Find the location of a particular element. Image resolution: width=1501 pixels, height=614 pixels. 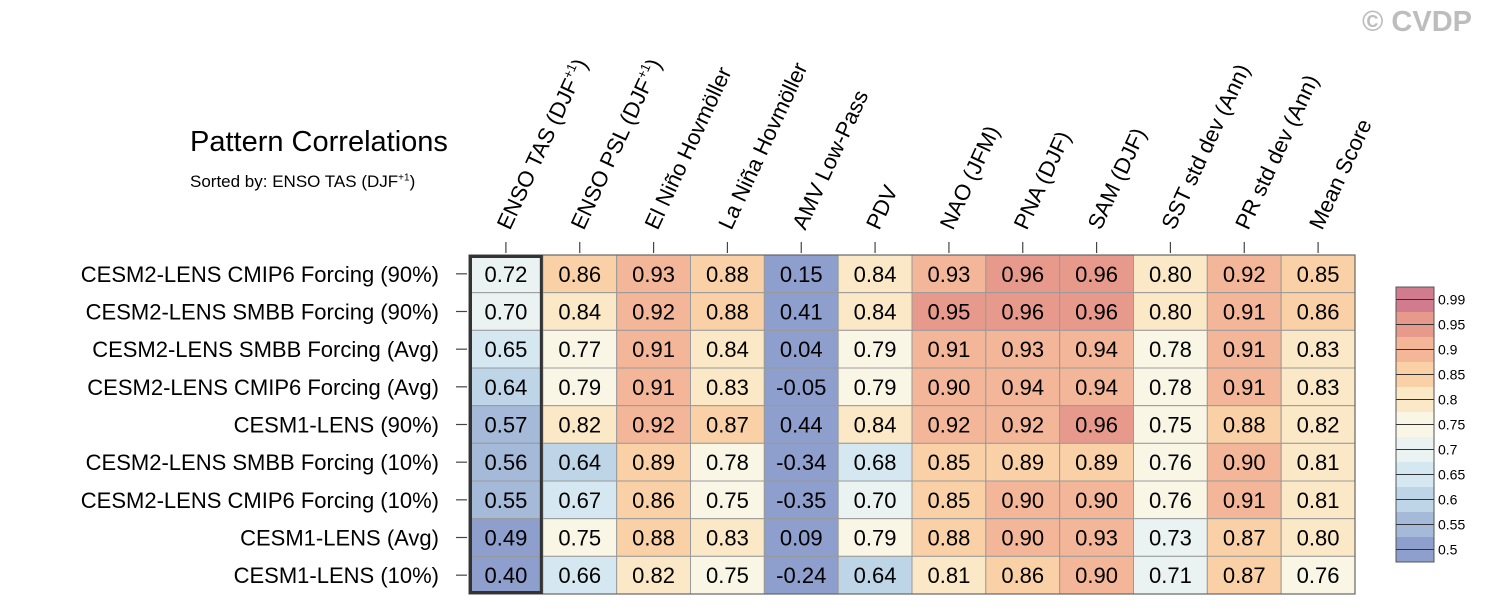

row-label: CESM2-LENS SMBB Forcing (90%) is located at coordinates (262, 312).